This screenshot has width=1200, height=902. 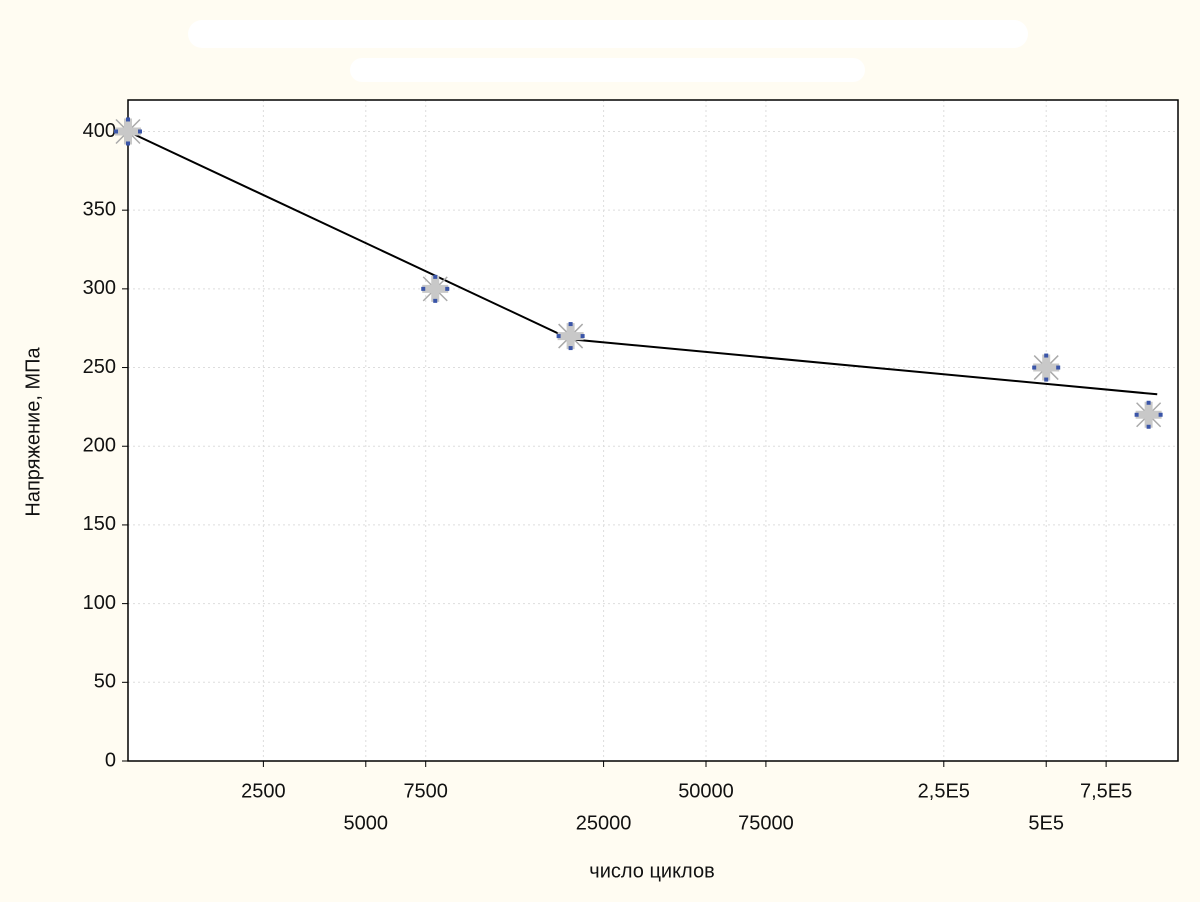 I want to click on y-tick-label: 0, so click(x=110, y=760).